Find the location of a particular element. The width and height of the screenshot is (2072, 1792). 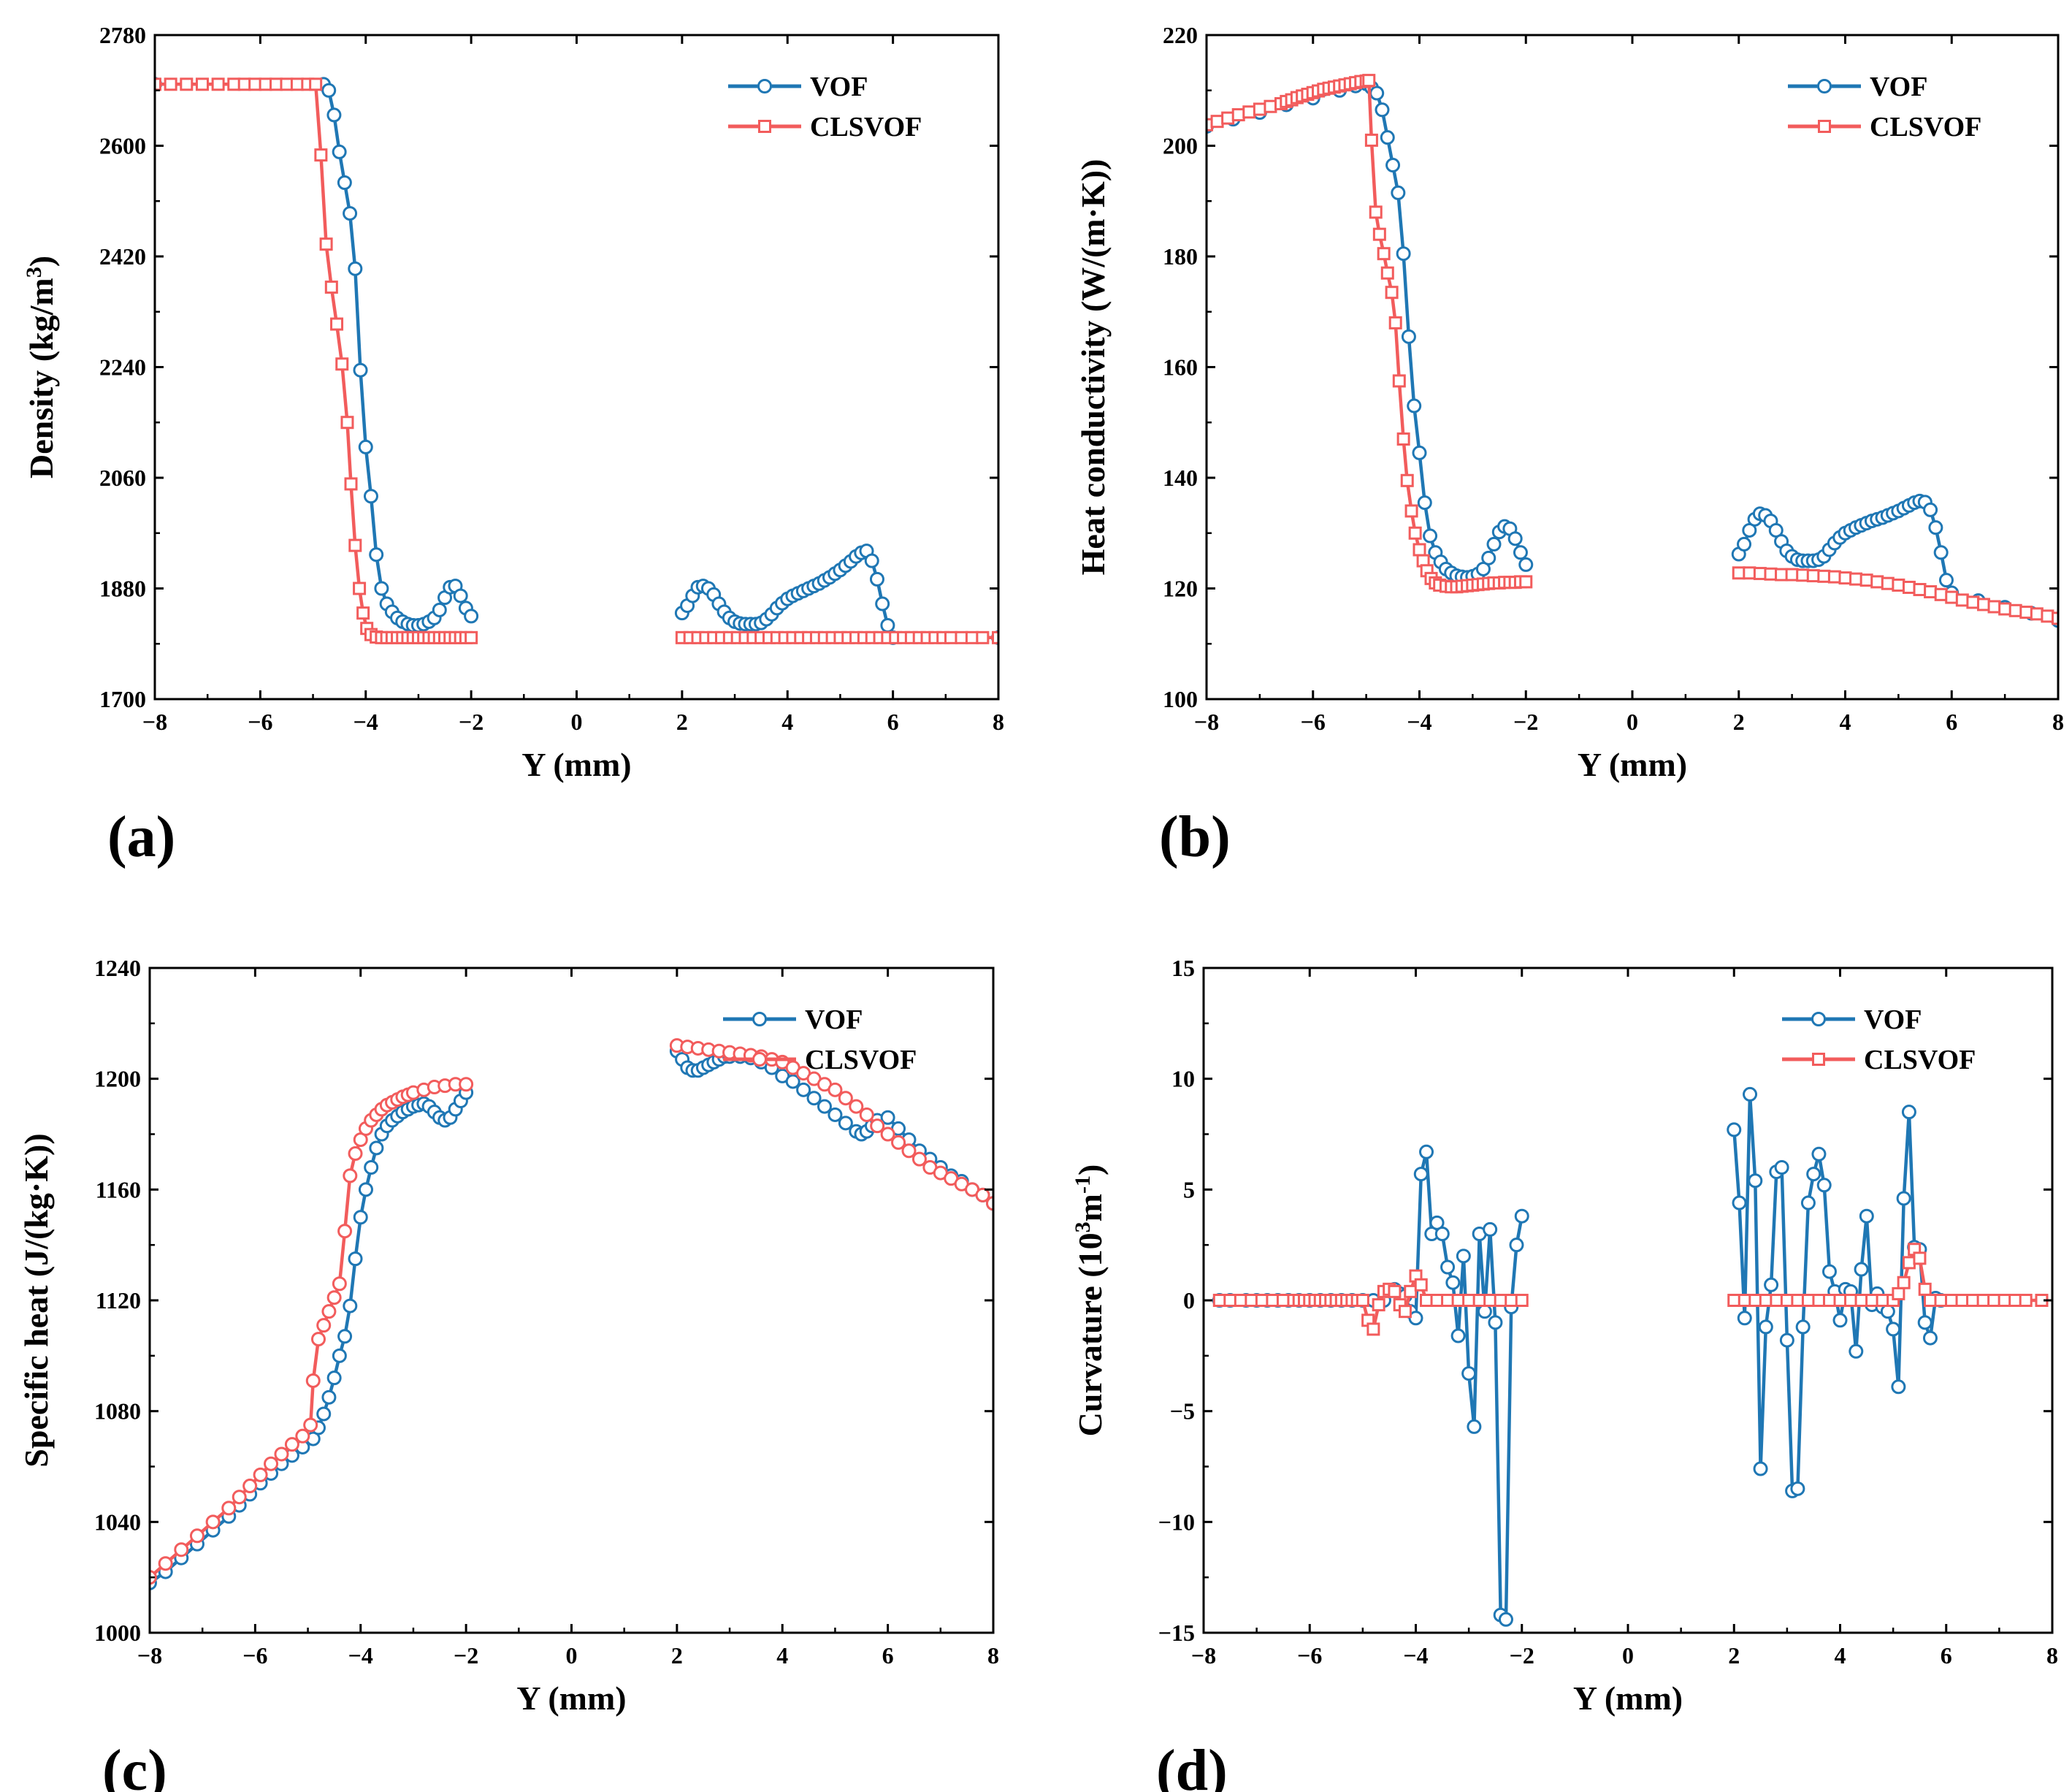

legend-marker-clsvof is located at coordinates (759, 1059).